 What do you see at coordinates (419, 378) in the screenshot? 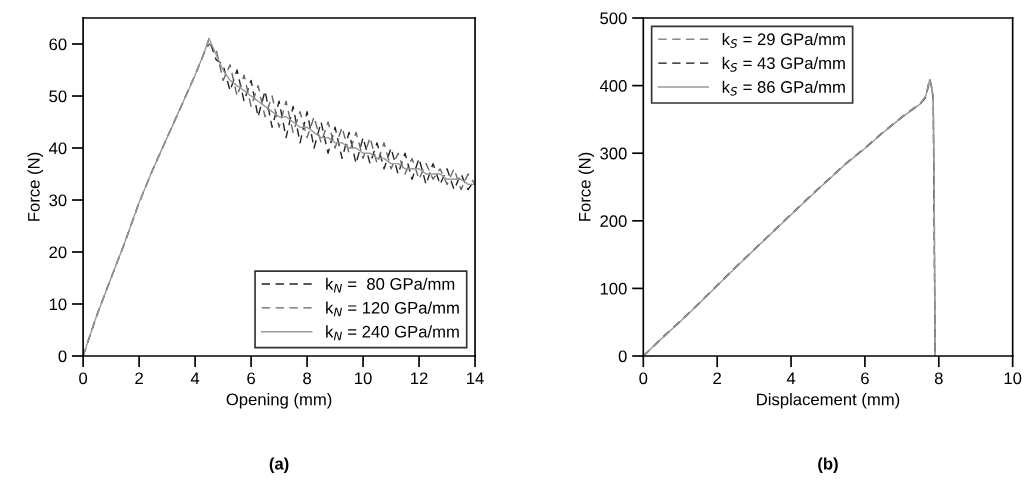
I see `x-tick-label: 12` at bounding box center [419, 378].